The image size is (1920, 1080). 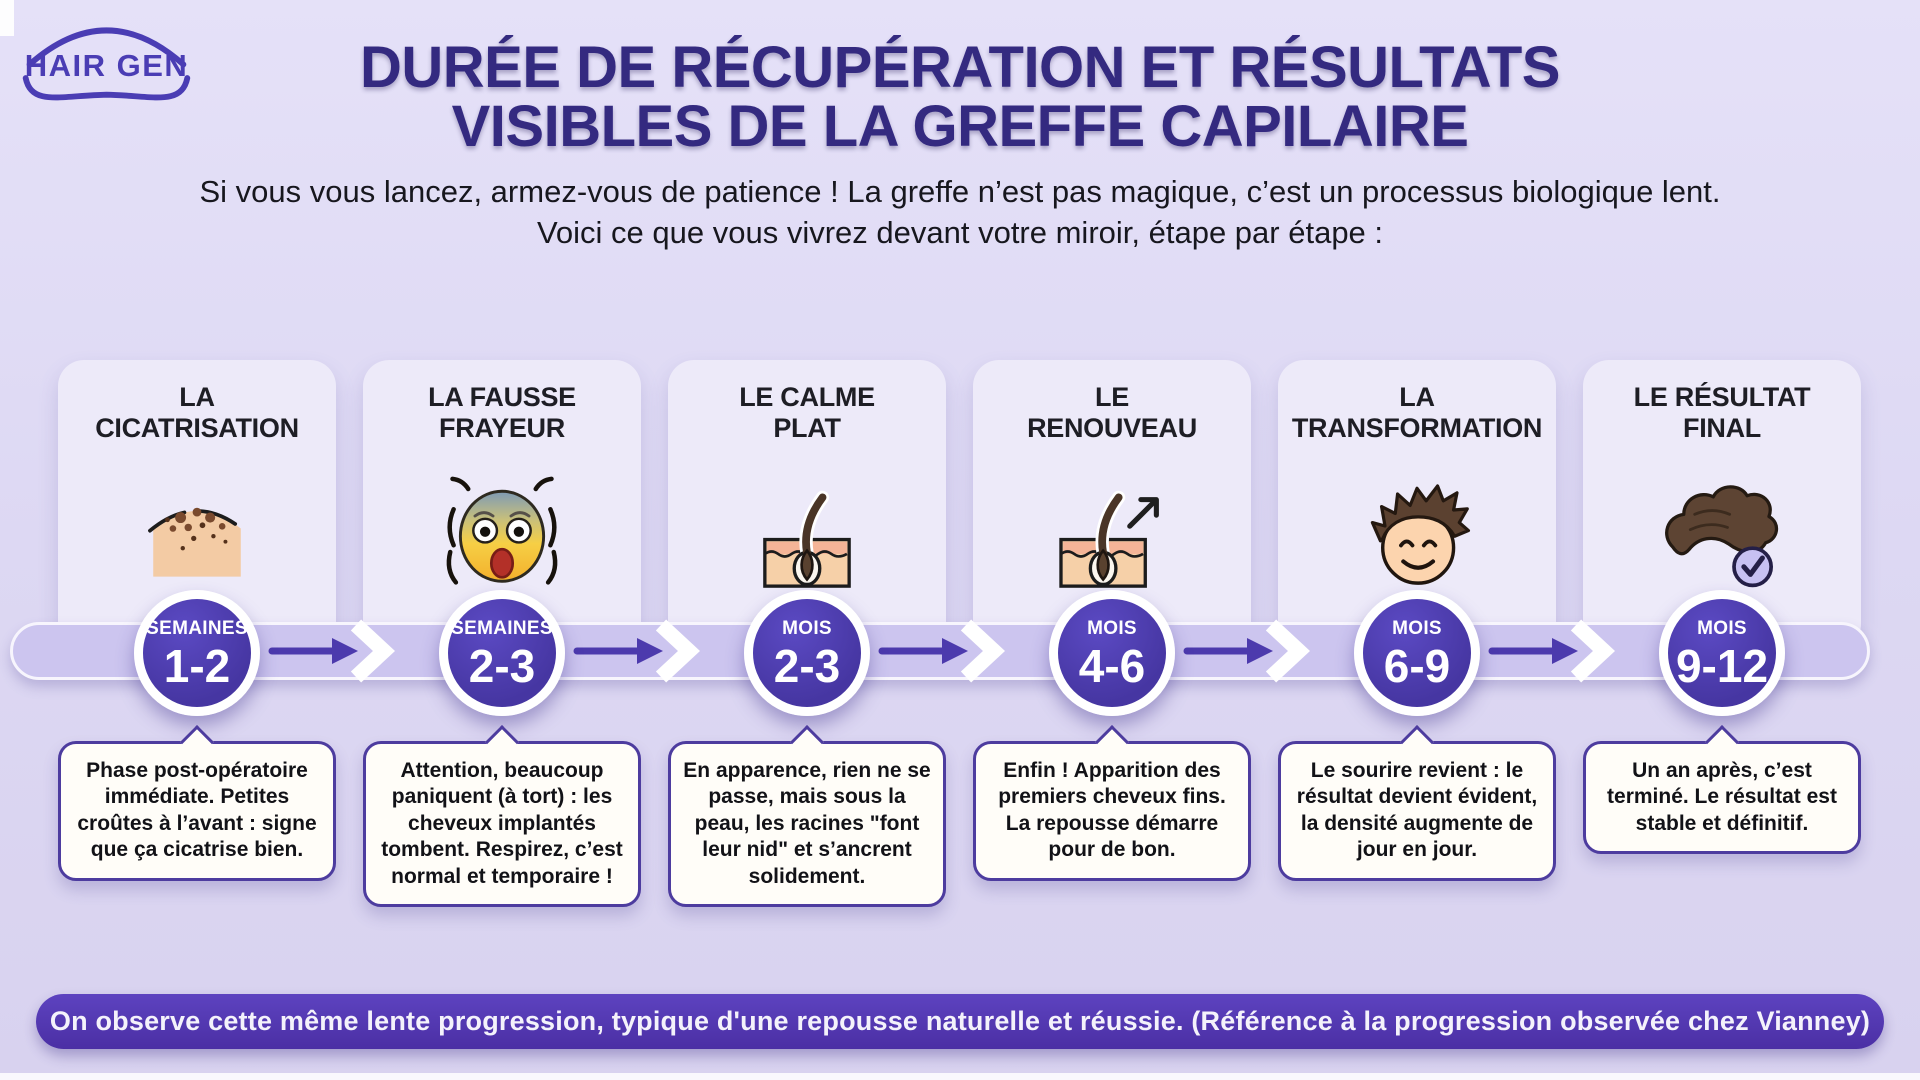 I want to click on period-badge-6: MOIS 9-12, so click(x=1722, y=653).